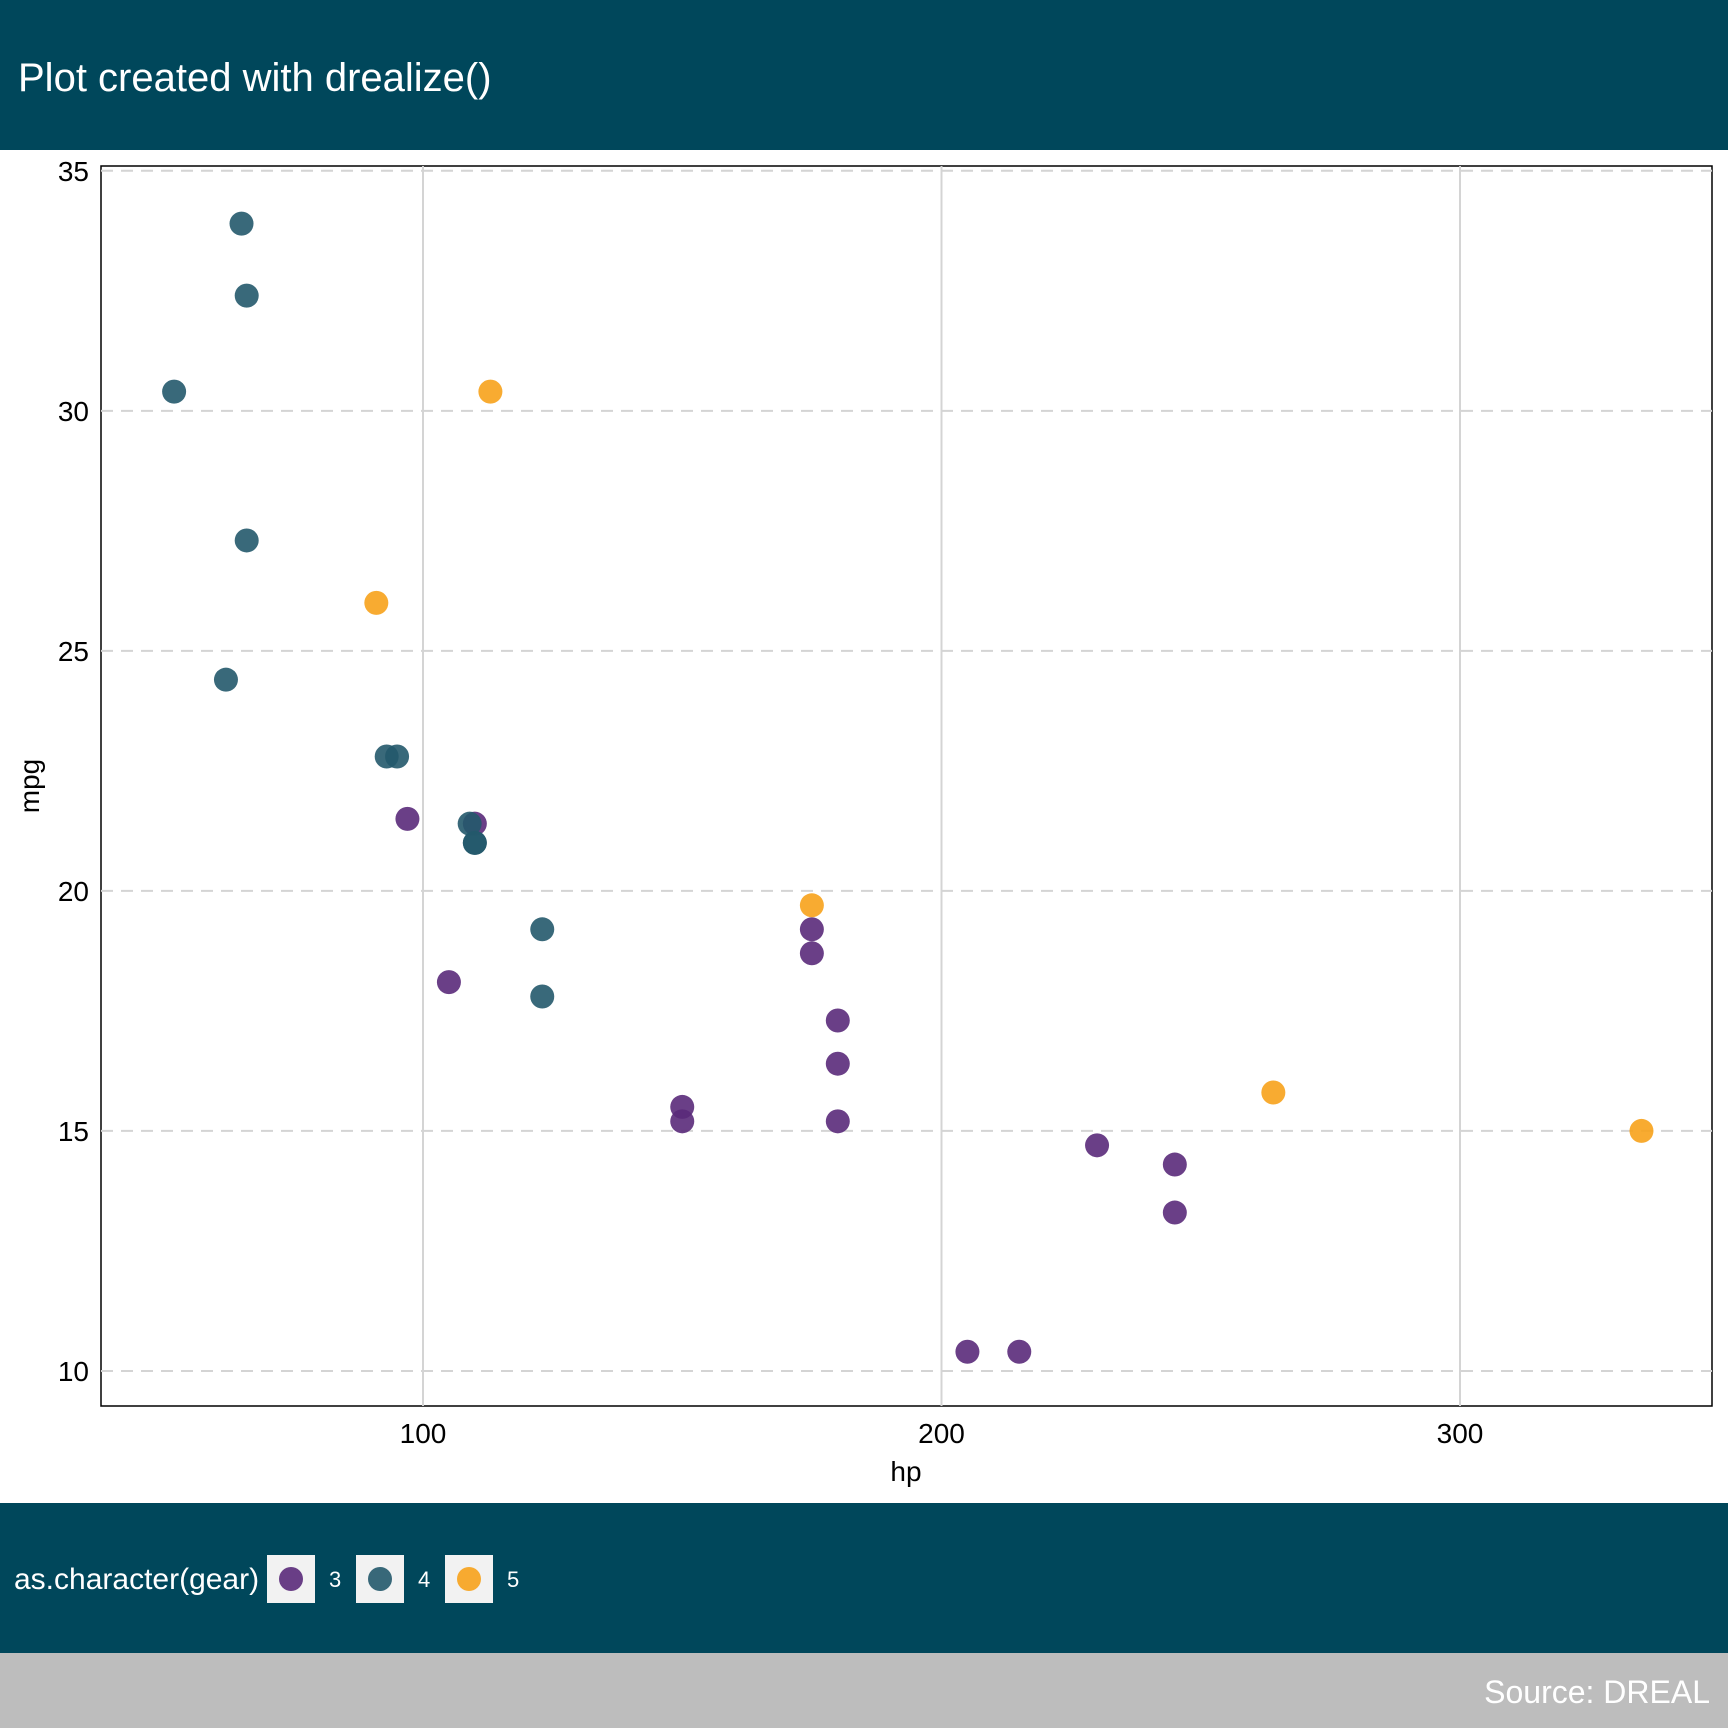 This screenshot has height=1728, width=1728. I want to click on x-tick-label: 200, so click(941, 1433).